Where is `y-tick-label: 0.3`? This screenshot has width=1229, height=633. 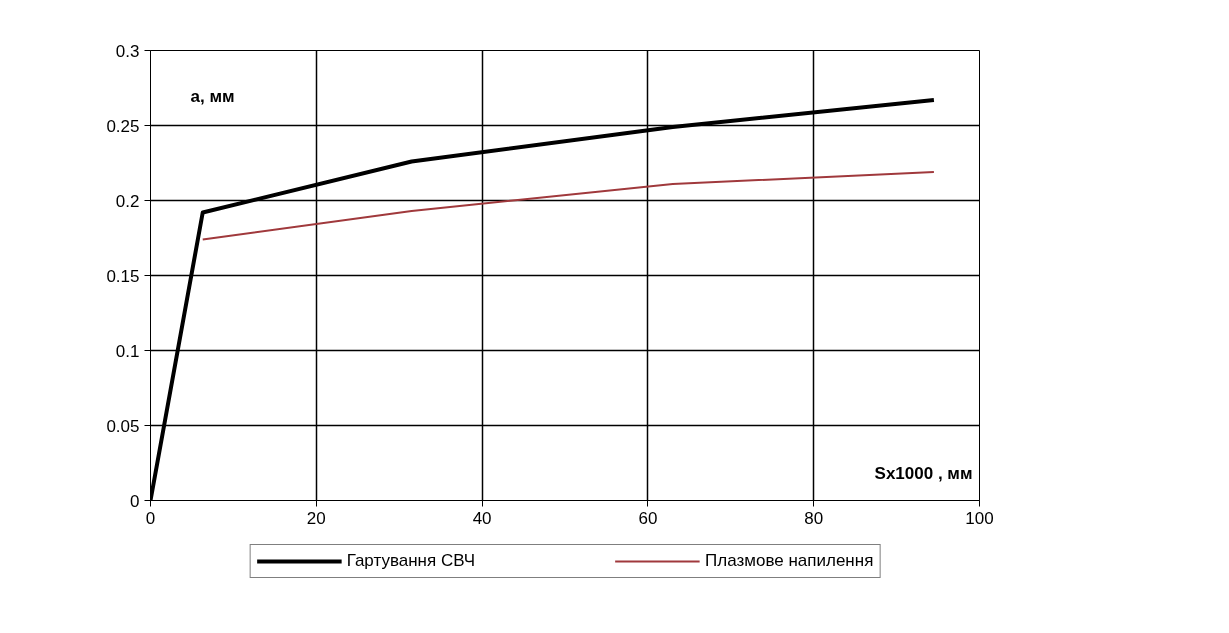 y-tick-label: 0.3 is located at coordinates (127, 51).